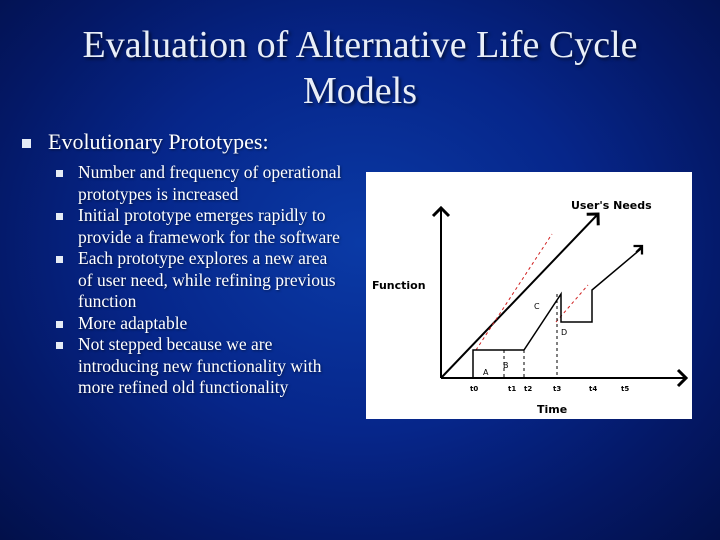 The image size is (720, 540). Describe the element at coordinates (638, 249) in the screenshot. I see `prototype-path-end` at that location.